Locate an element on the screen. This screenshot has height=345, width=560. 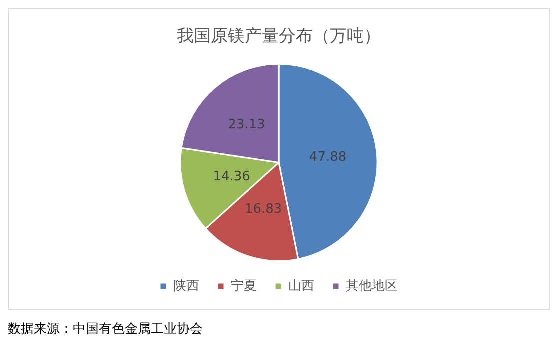
chart-title: 我国原镁产量分布（万吨） is located at coordinates (279, 36).